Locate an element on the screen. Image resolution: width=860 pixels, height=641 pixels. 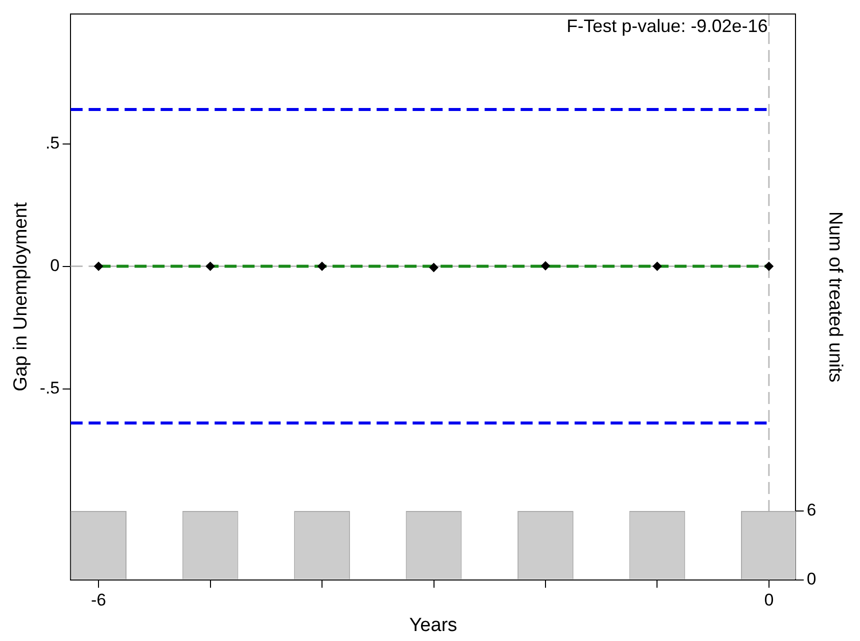
y2-tick-label: 6 is located at coordinates (811, 510).